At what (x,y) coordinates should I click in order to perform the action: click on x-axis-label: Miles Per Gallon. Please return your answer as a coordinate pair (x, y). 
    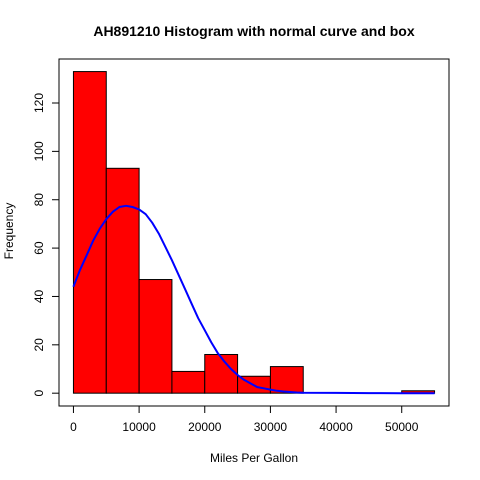
    Looking at the image, I should click on (254, 458).